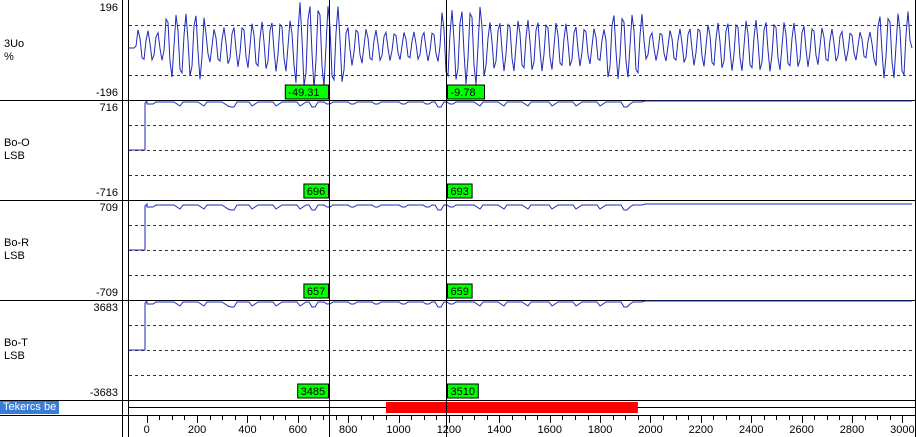  I want to click on trace-bo-t, so click(520, 325).